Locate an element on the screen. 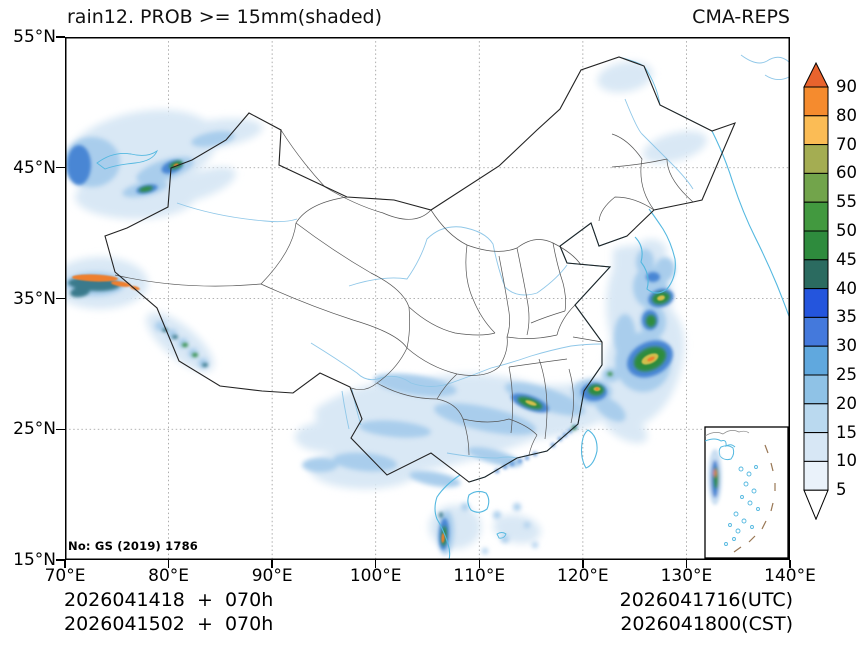 This screenshot has height=647, width=860. colorbar-tick-label: 40 is located at coordinates (846, 288).